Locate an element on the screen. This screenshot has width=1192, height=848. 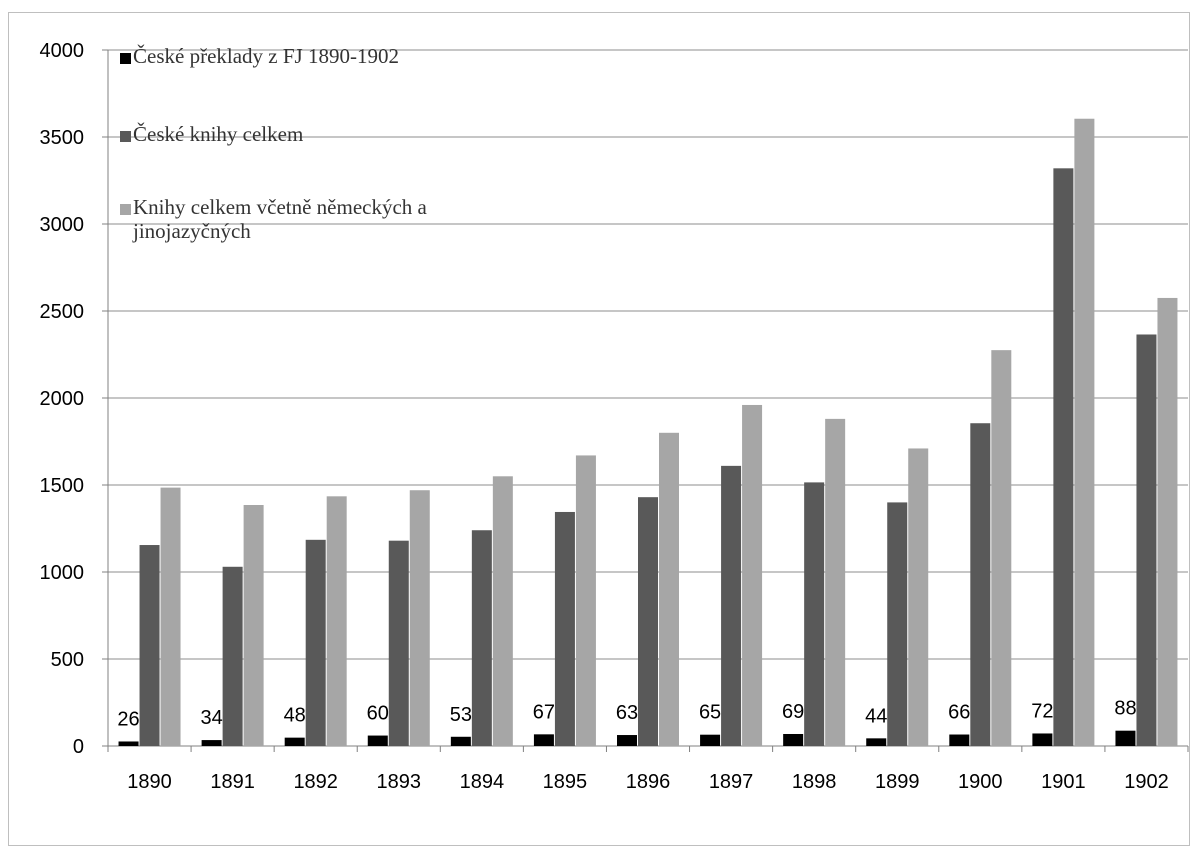
data-label: 48 is located at coordinates (295, 716).